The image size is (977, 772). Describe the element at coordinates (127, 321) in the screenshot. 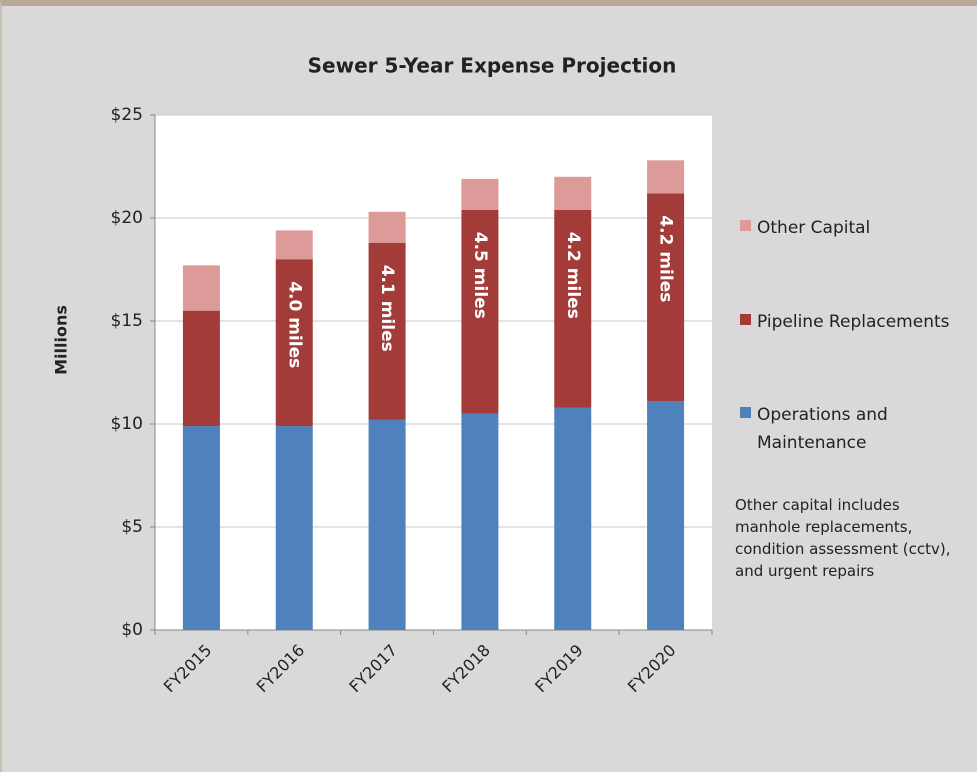

I see `y-tick-label: $15` at that location.